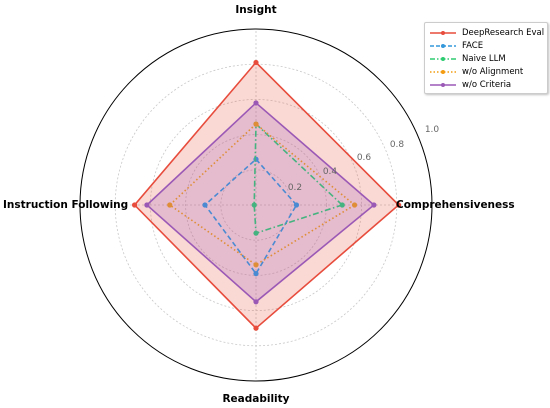  Describe the element at coordinates (255, 10) in the screenshot. I see `axis-label-insight: Insight` at that location.